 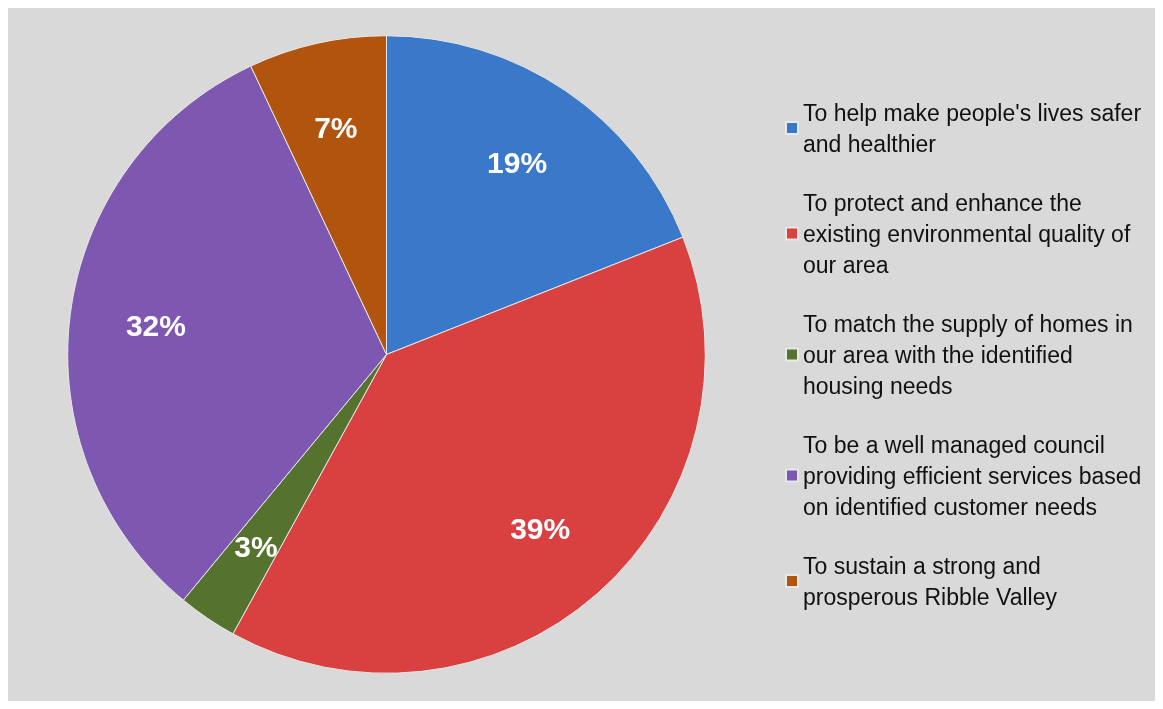 What do you see at coordinates (930, 581) in the screenshot?
I see `legend-label: To sustain a strong and prosperous Ribble Valley` at bounding box center [930, 581].